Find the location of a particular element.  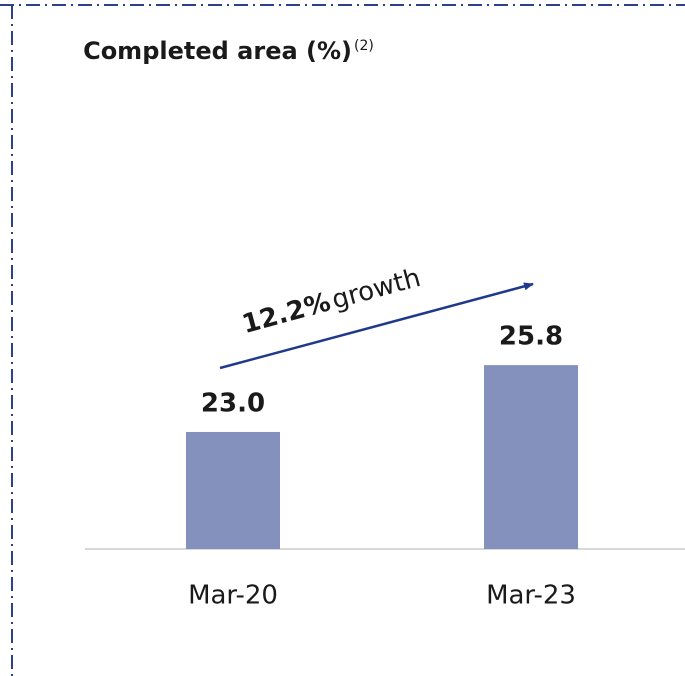

growth-text: growth is located at coordinates (376, 289).